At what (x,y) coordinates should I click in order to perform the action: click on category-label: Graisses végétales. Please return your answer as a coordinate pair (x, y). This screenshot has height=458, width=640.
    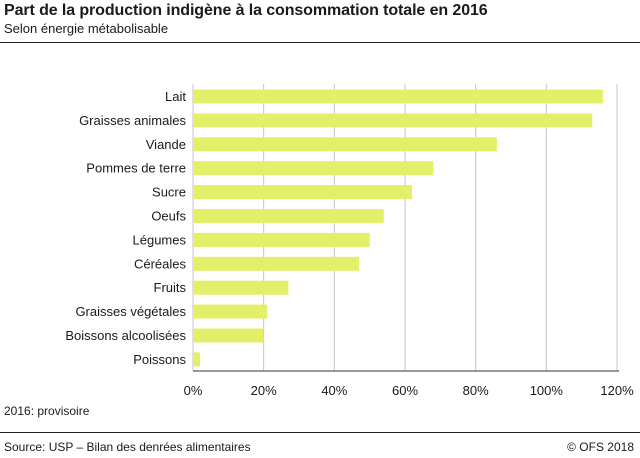
    Looking at the image, I should click on (130, 311).